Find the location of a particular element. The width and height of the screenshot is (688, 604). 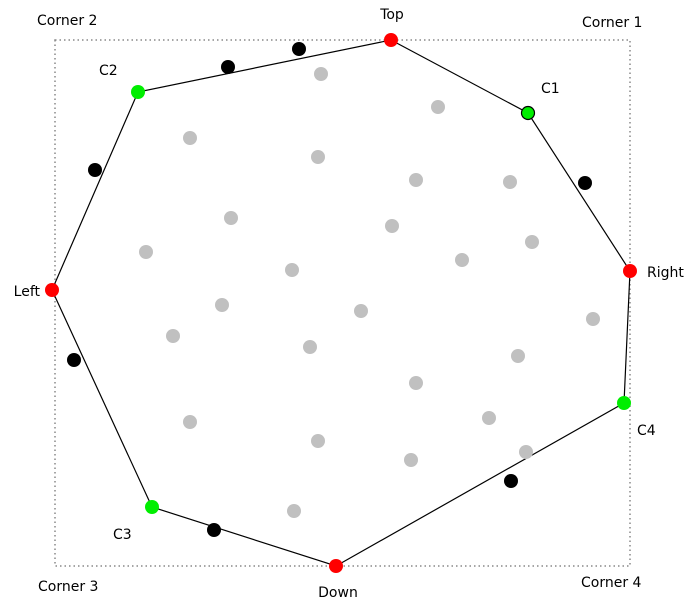

top-point is located at coordinates (391, 40).